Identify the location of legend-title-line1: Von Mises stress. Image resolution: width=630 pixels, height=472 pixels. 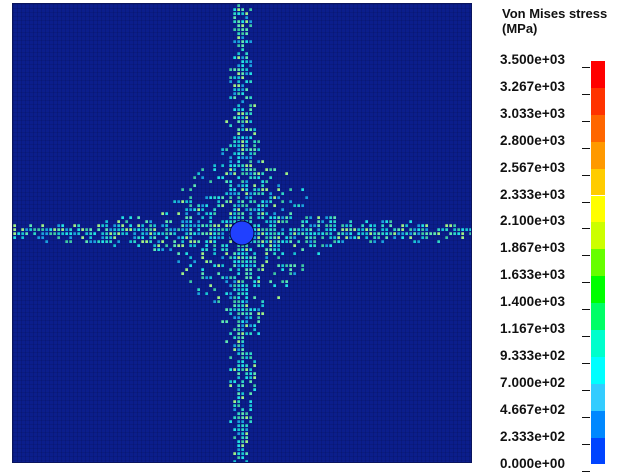
(555, 13).